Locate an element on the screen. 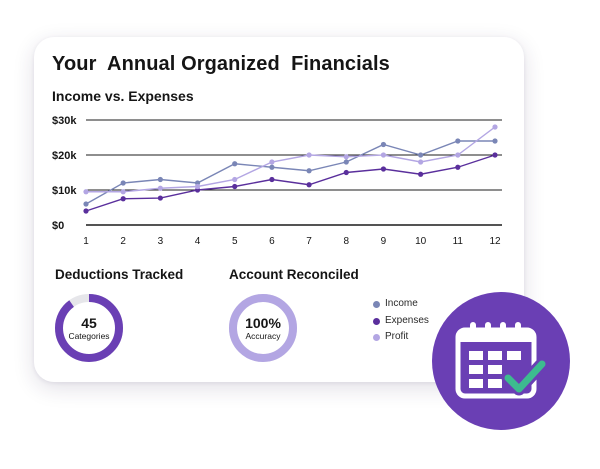 This screenshot has width=600, height=469. deductions-center: 45 Categories is located at coordinates (89, 328).